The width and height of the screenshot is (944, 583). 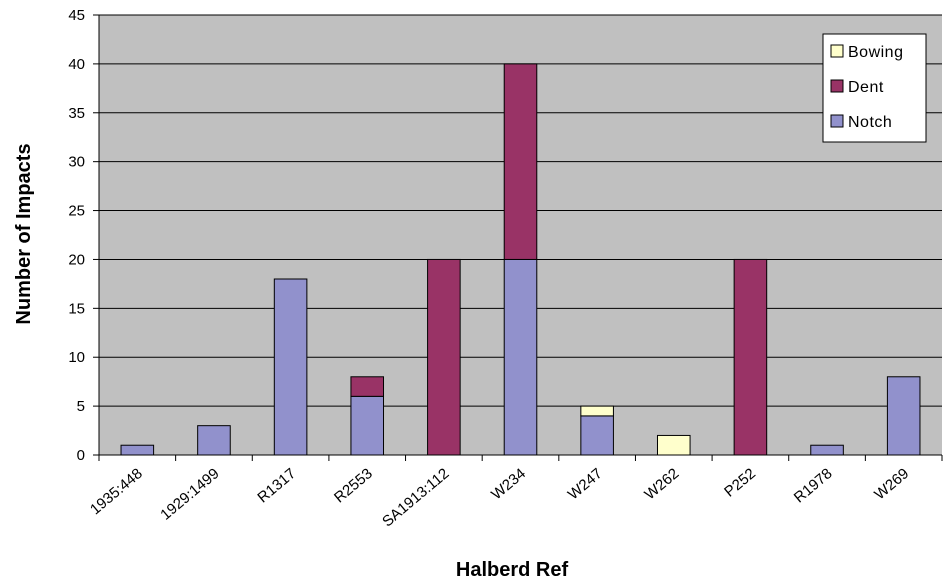 What do you see at coordinates (353, 485) in the screenshot?
I see `x-tick-label: R2553` at bounding box center [353, 485].